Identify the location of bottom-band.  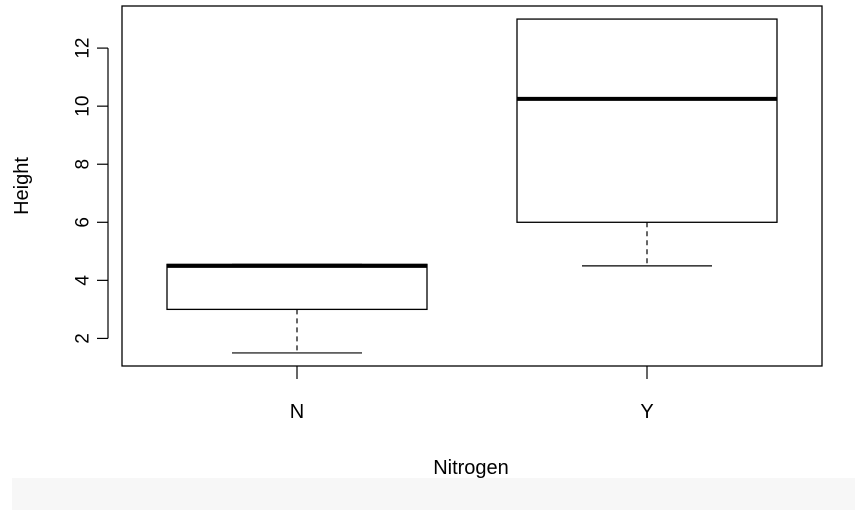
(433, 494).